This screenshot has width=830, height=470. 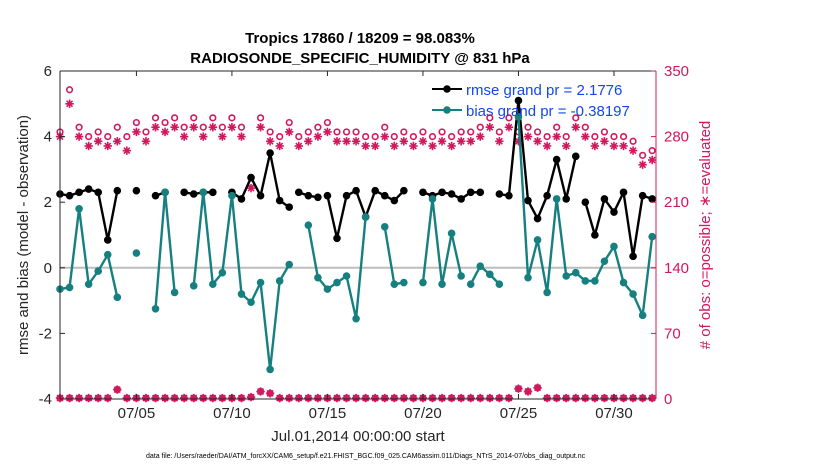 I want to click on y-left-tick-label: -2, so click(x=45, y=333).